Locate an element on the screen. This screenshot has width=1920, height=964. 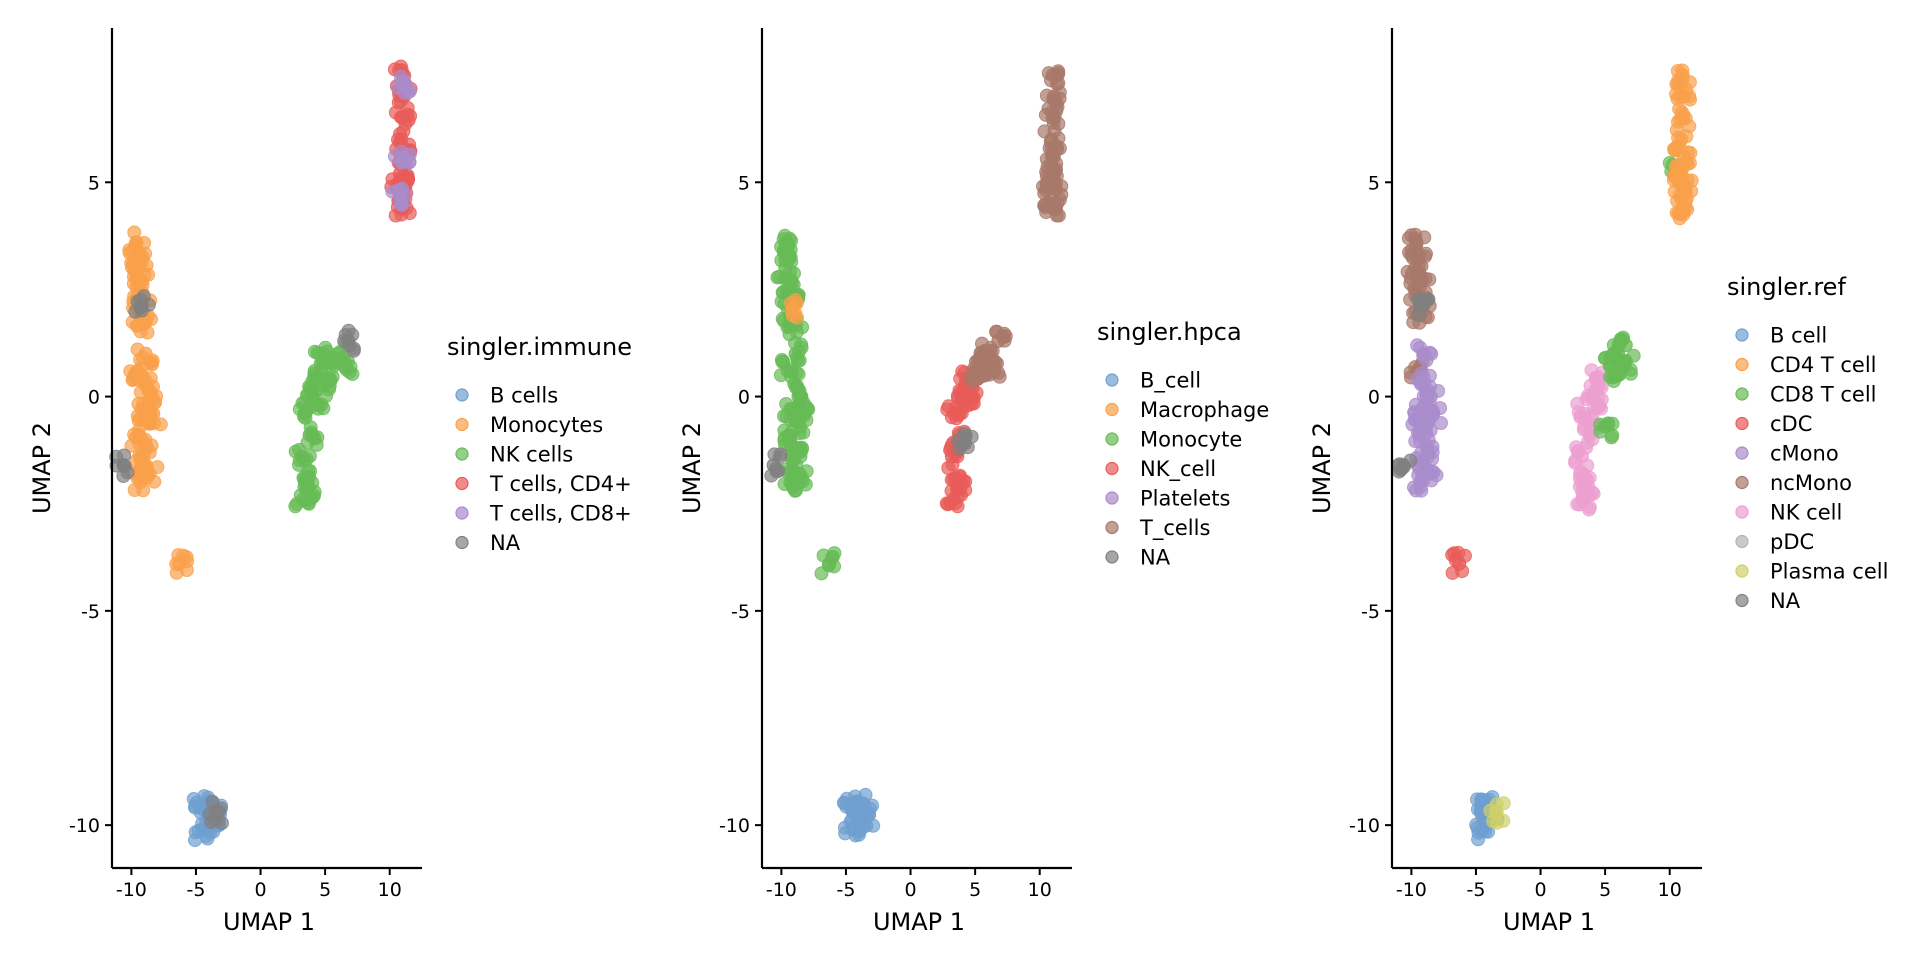
legend-label: B cell is located at coordinates (1798, 336).